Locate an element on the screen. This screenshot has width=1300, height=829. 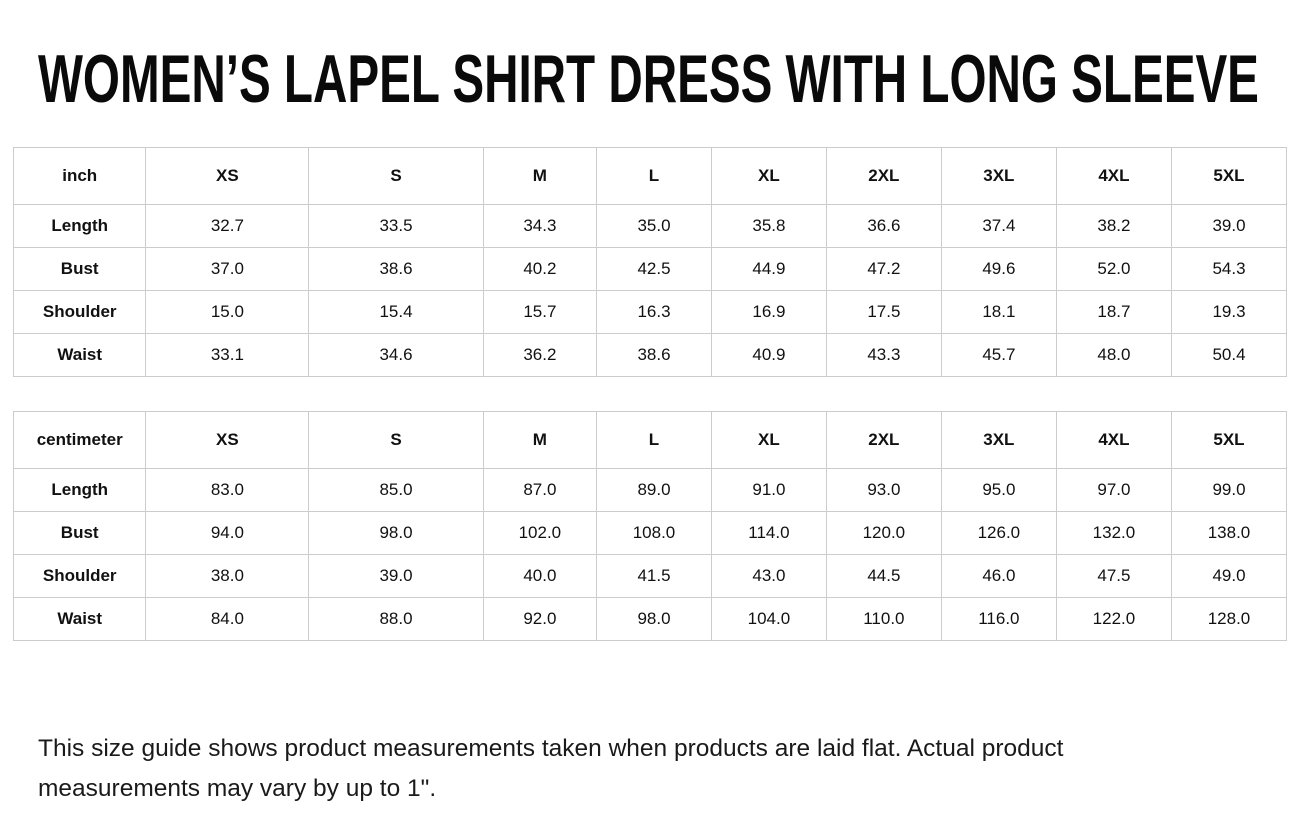
size-column-header: M is located at coordinates (540, 440).